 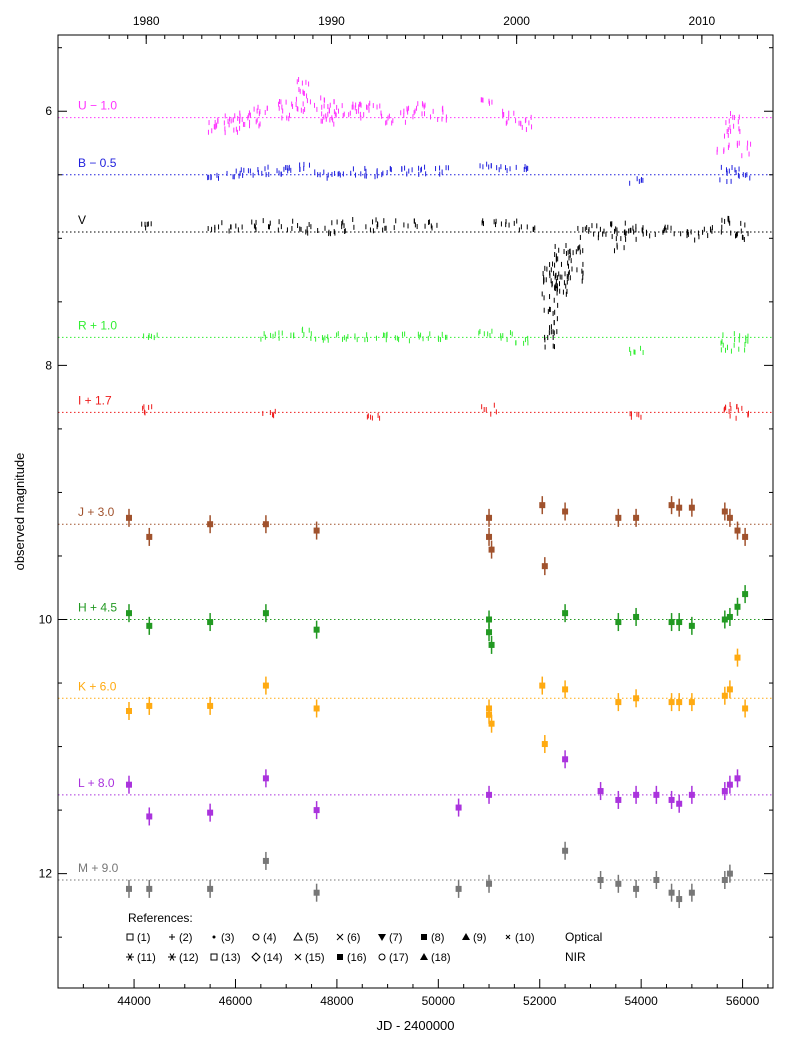 What do you see at coordinates (134, 1001) in the screenshot?
I see `x-tick-label: 44000` at bounding box center [134, 1001].